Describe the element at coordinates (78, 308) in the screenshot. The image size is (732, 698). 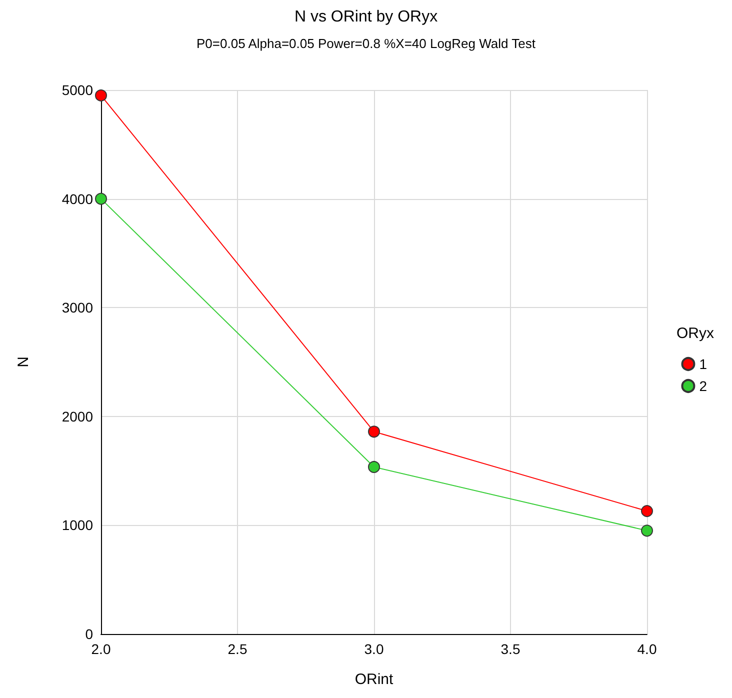
I see `y-tick-label: 3000` at that location.